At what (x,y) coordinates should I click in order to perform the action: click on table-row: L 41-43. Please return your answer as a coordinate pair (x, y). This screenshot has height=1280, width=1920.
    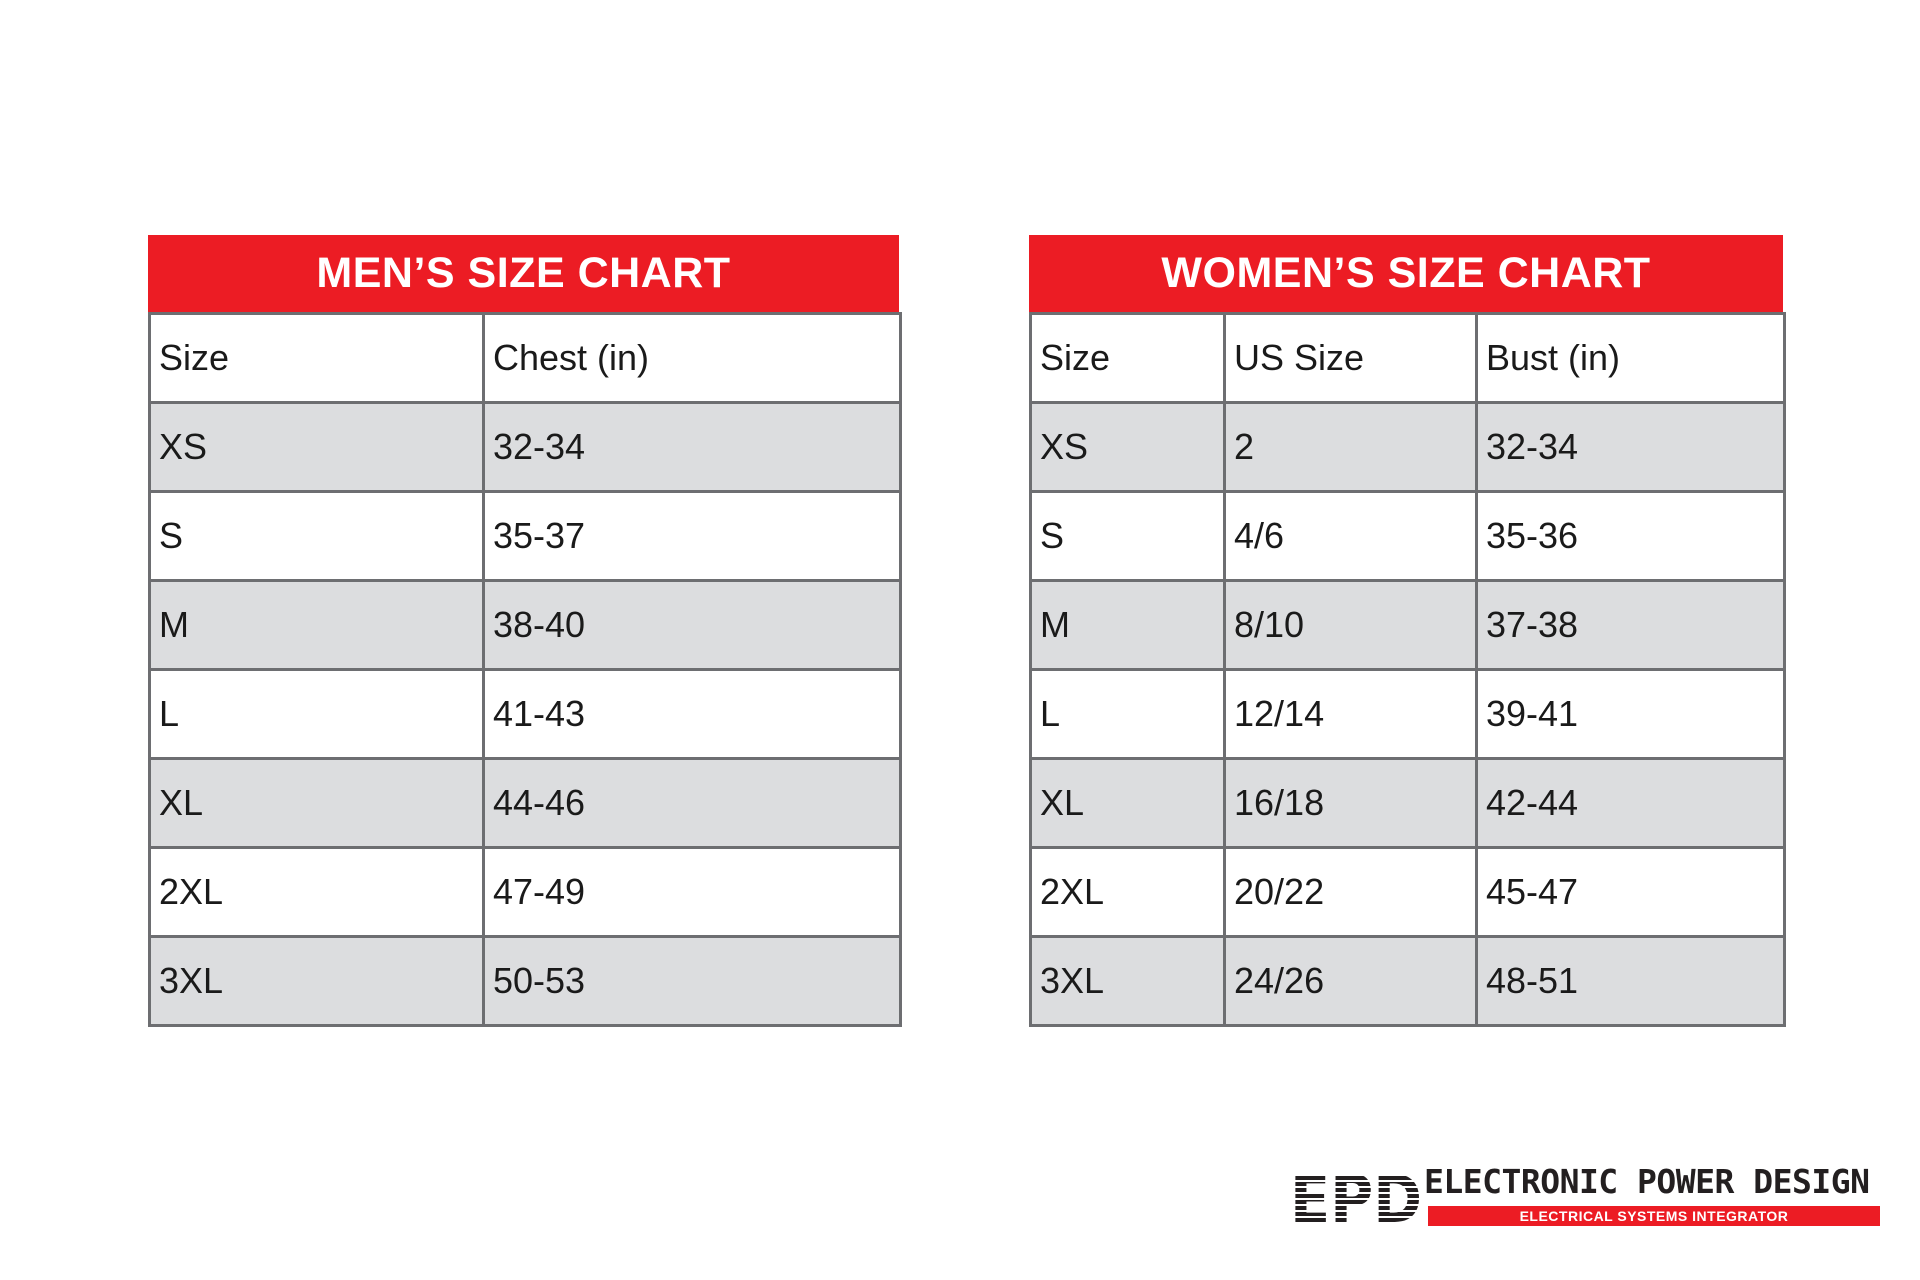
    Looking at the image, I should click on (525, 714).